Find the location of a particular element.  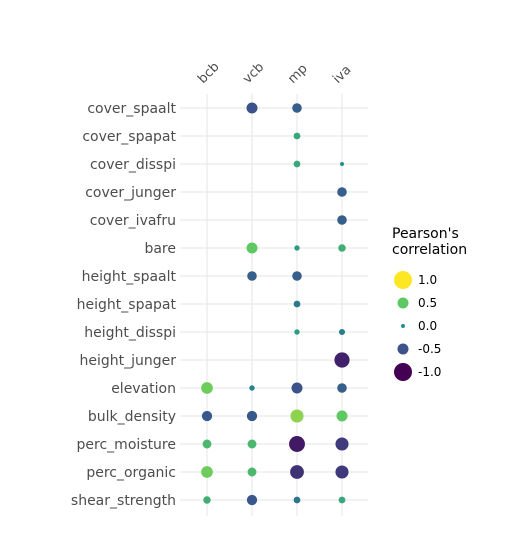

x-tick-label: vcb is located at coordinates (253, 73).